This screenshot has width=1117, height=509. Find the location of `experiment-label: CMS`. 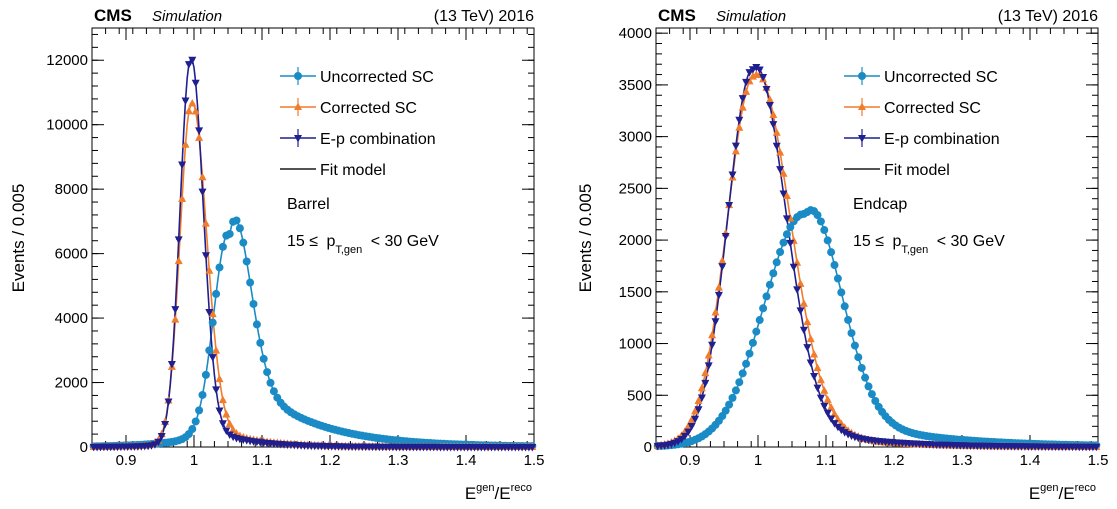

experiment-label: CMS is located at coordinates (113, 15).